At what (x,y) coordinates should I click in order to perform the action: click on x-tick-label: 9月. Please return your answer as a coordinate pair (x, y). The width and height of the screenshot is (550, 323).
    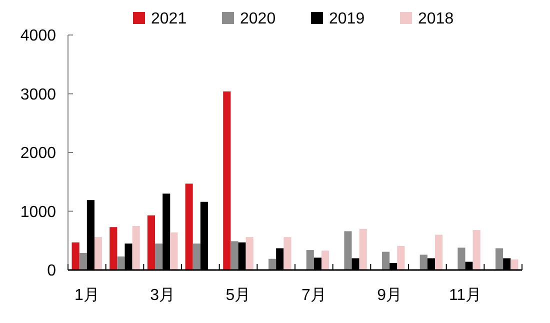
    Looking at the image, I should click on (389, 295).